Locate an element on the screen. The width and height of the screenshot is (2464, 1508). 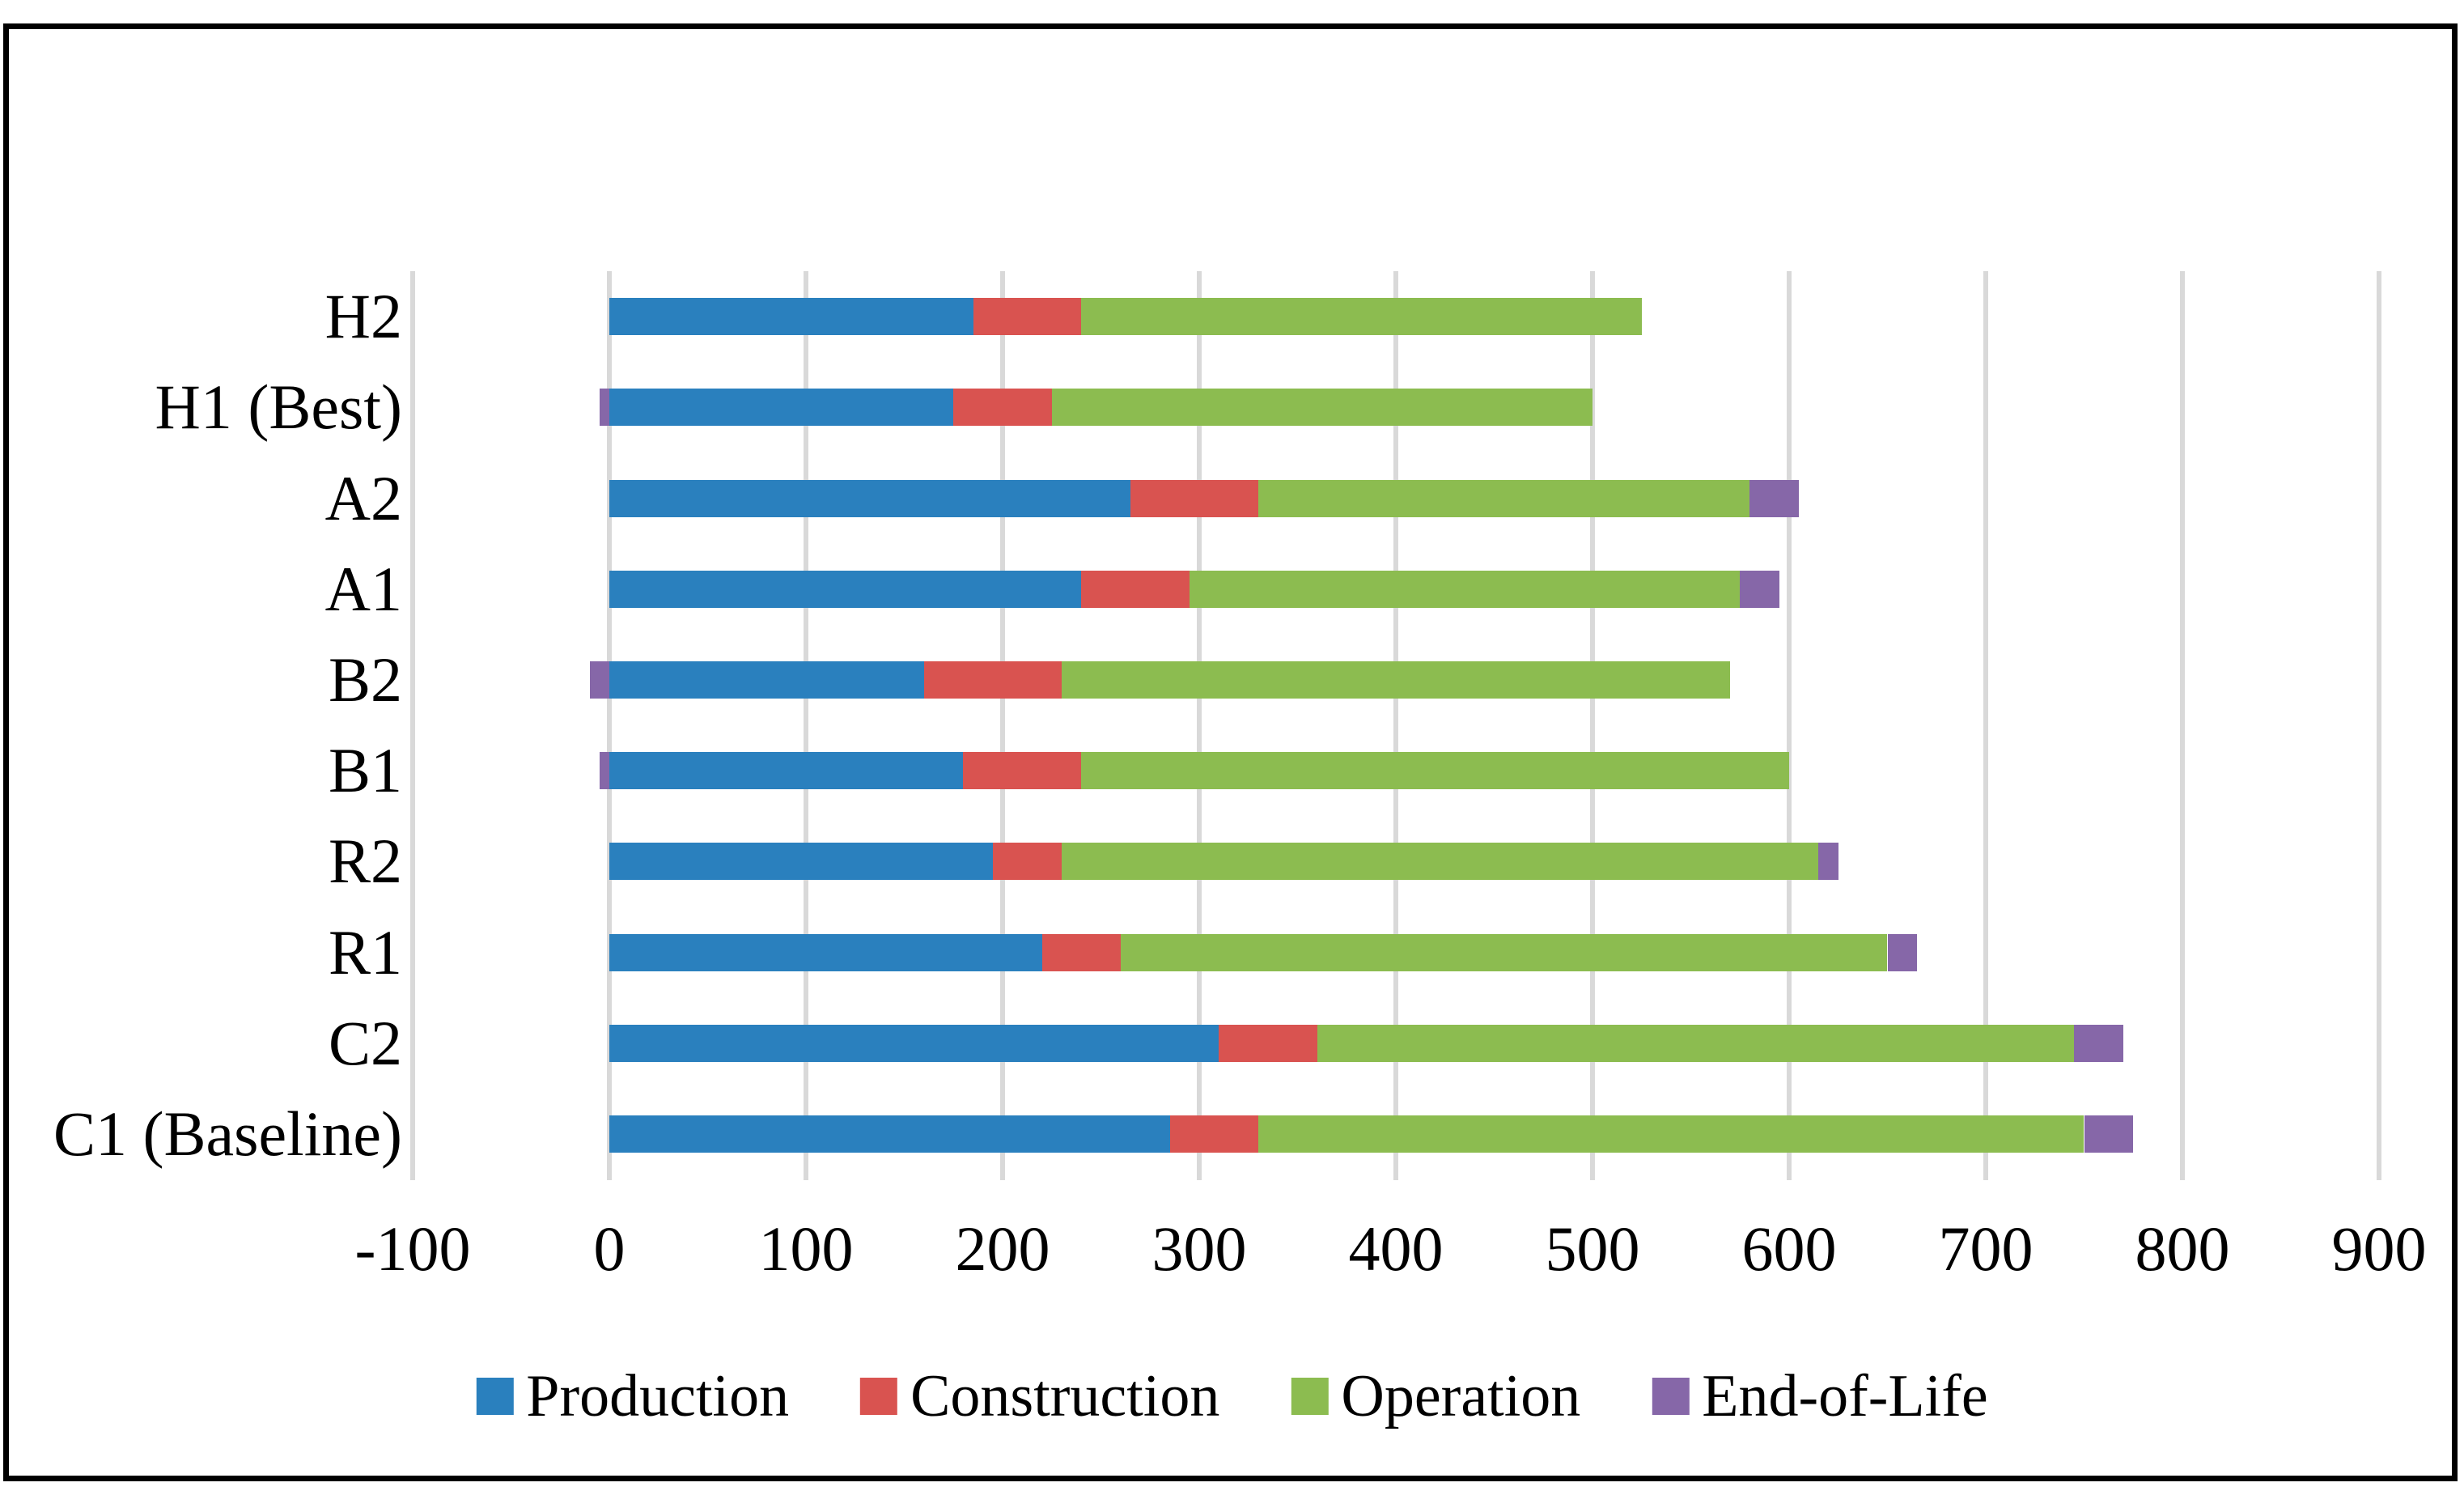
category-label-R1: R1 is located at coordinates (365, 952).